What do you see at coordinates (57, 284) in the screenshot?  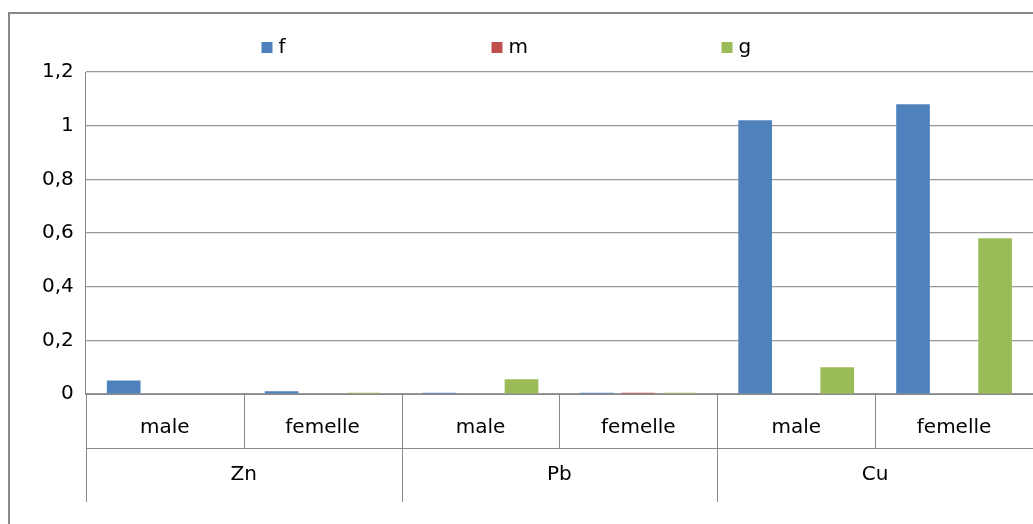 I see `y-tick-label: 0,4` at bounding box center [57, 284].